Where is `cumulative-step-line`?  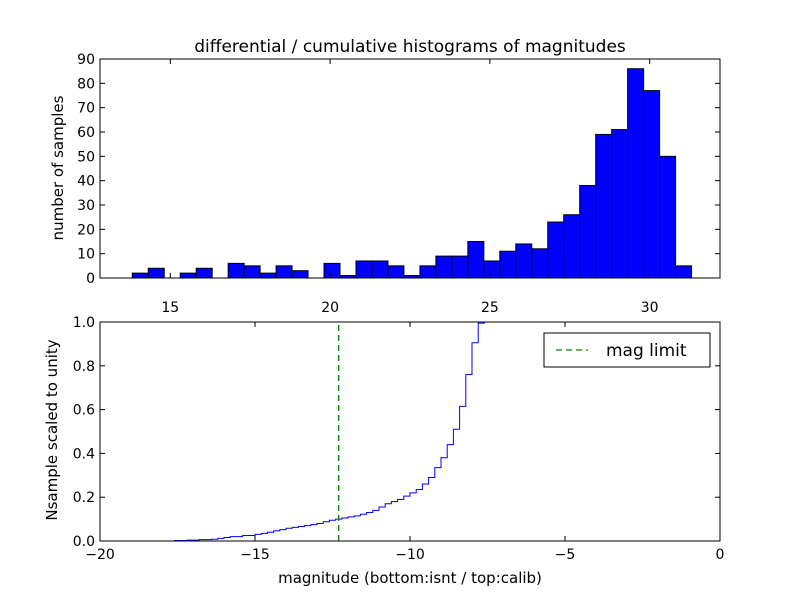
cumulative-step-line is located at coordinates (323, 432).